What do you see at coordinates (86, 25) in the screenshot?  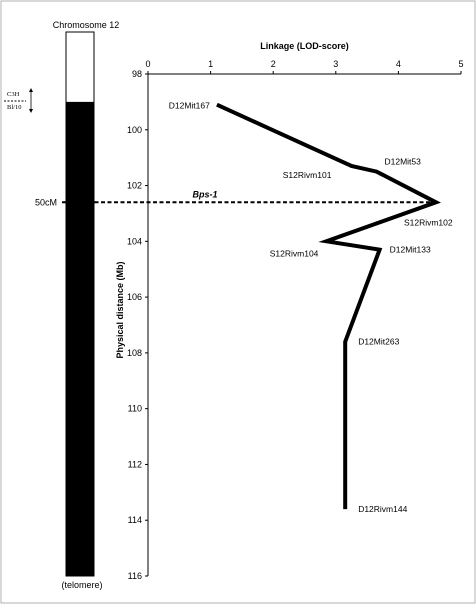 I see `chromosome-title: Chromosome 12` at bounding box center [86, 25].